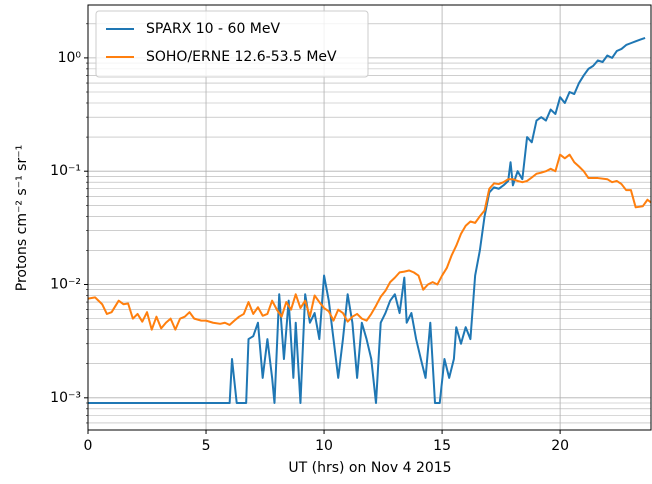  I want to click on x-axis-label: UT (hrs) on Nov 4 2015, so click(369, 468).